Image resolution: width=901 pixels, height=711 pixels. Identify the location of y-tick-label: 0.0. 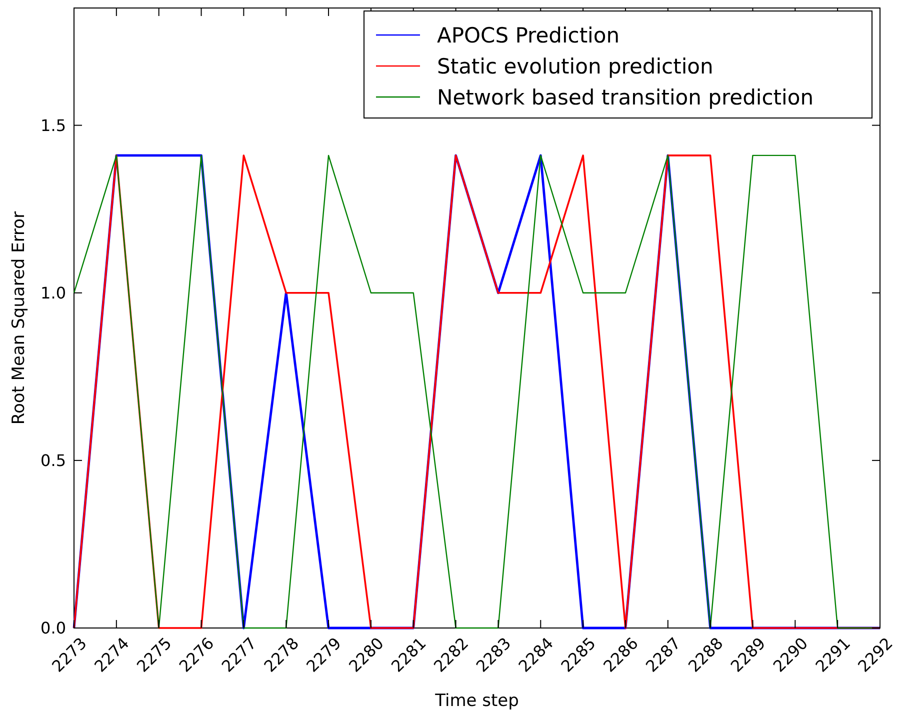
(53, 628).